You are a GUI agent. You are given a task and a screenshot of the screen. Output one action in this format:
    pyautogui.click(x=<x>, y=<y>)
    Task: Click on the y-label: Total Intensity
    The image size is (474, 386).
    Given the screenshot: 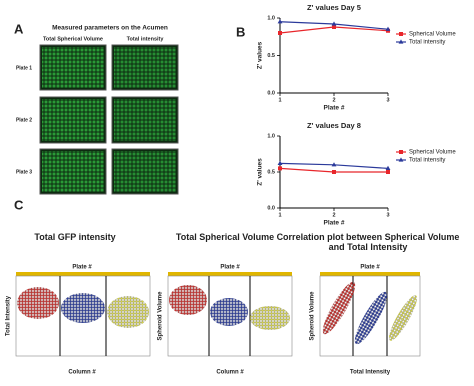 What is the action you would take?
    pyautogui.click(x=9, y=315)
    